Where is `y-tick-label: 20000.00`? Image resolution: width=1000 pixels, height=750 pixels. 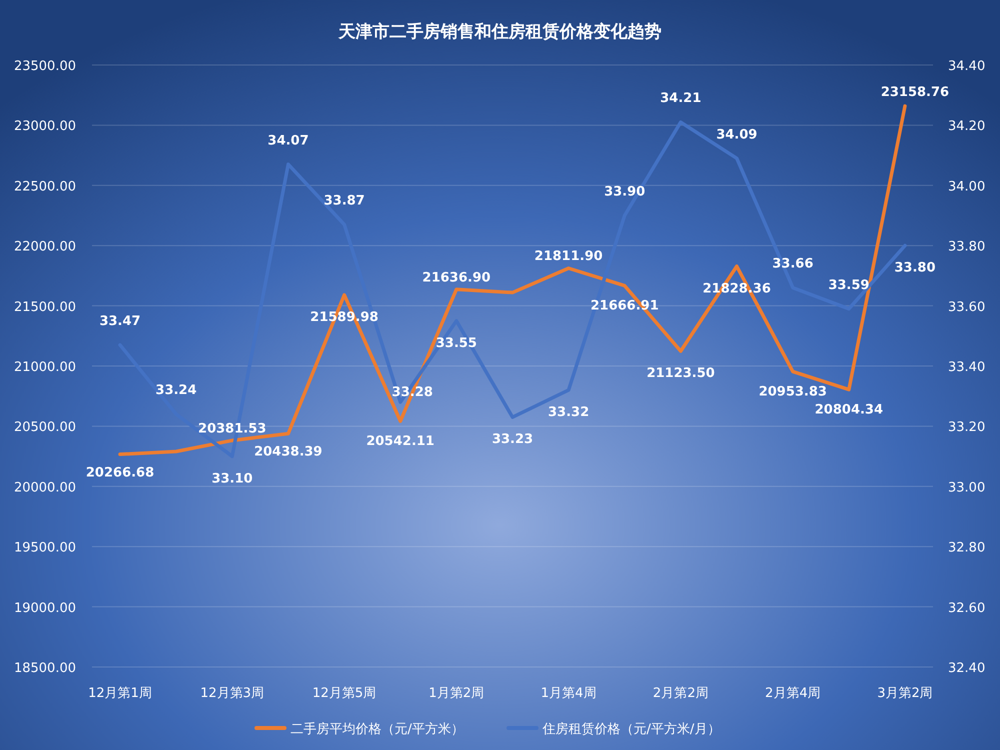
y-tick-label: 20000.00 is located at coordinates (45, 488).